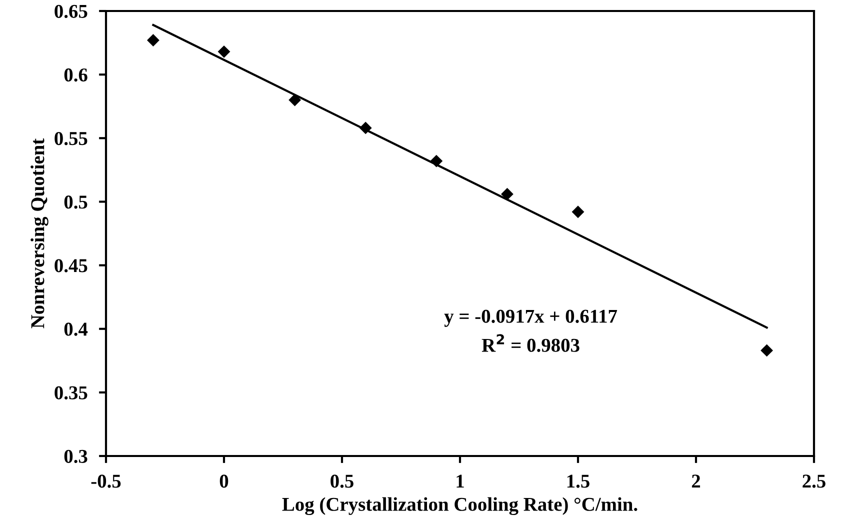 This screenshot has height=531, width=842. Describe the element at coordinates (71, 393) in the screenshot. I see `y-tick-label: 0.35` at that location.